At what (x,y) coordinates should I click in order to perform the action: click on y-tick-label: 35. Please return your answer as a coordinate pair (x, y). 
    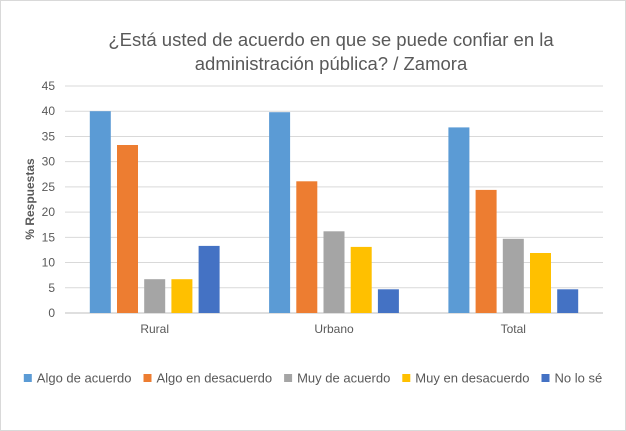
    Looking at the image, I should click on (49, 136).